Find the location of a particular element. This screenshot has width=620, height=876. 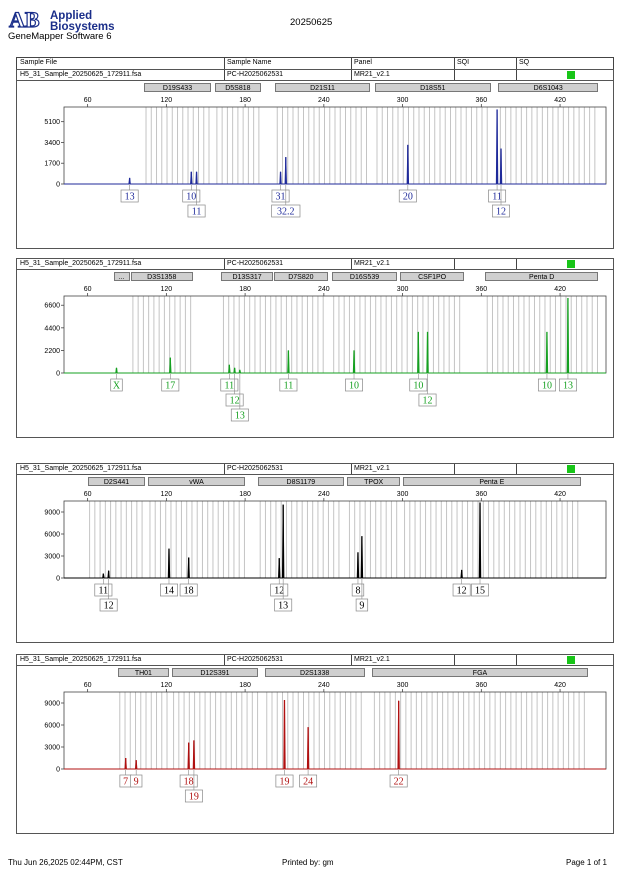

allele-label: 13 is located at coordinates (240, 416).